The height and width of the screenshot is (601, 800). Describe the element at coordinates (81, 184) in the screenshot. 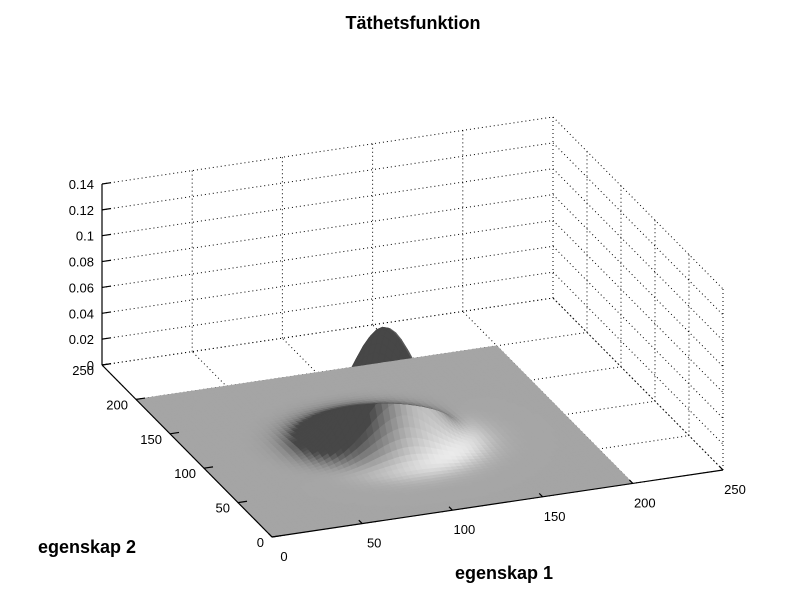

I see `z-tick-label: 0.14` at that location.